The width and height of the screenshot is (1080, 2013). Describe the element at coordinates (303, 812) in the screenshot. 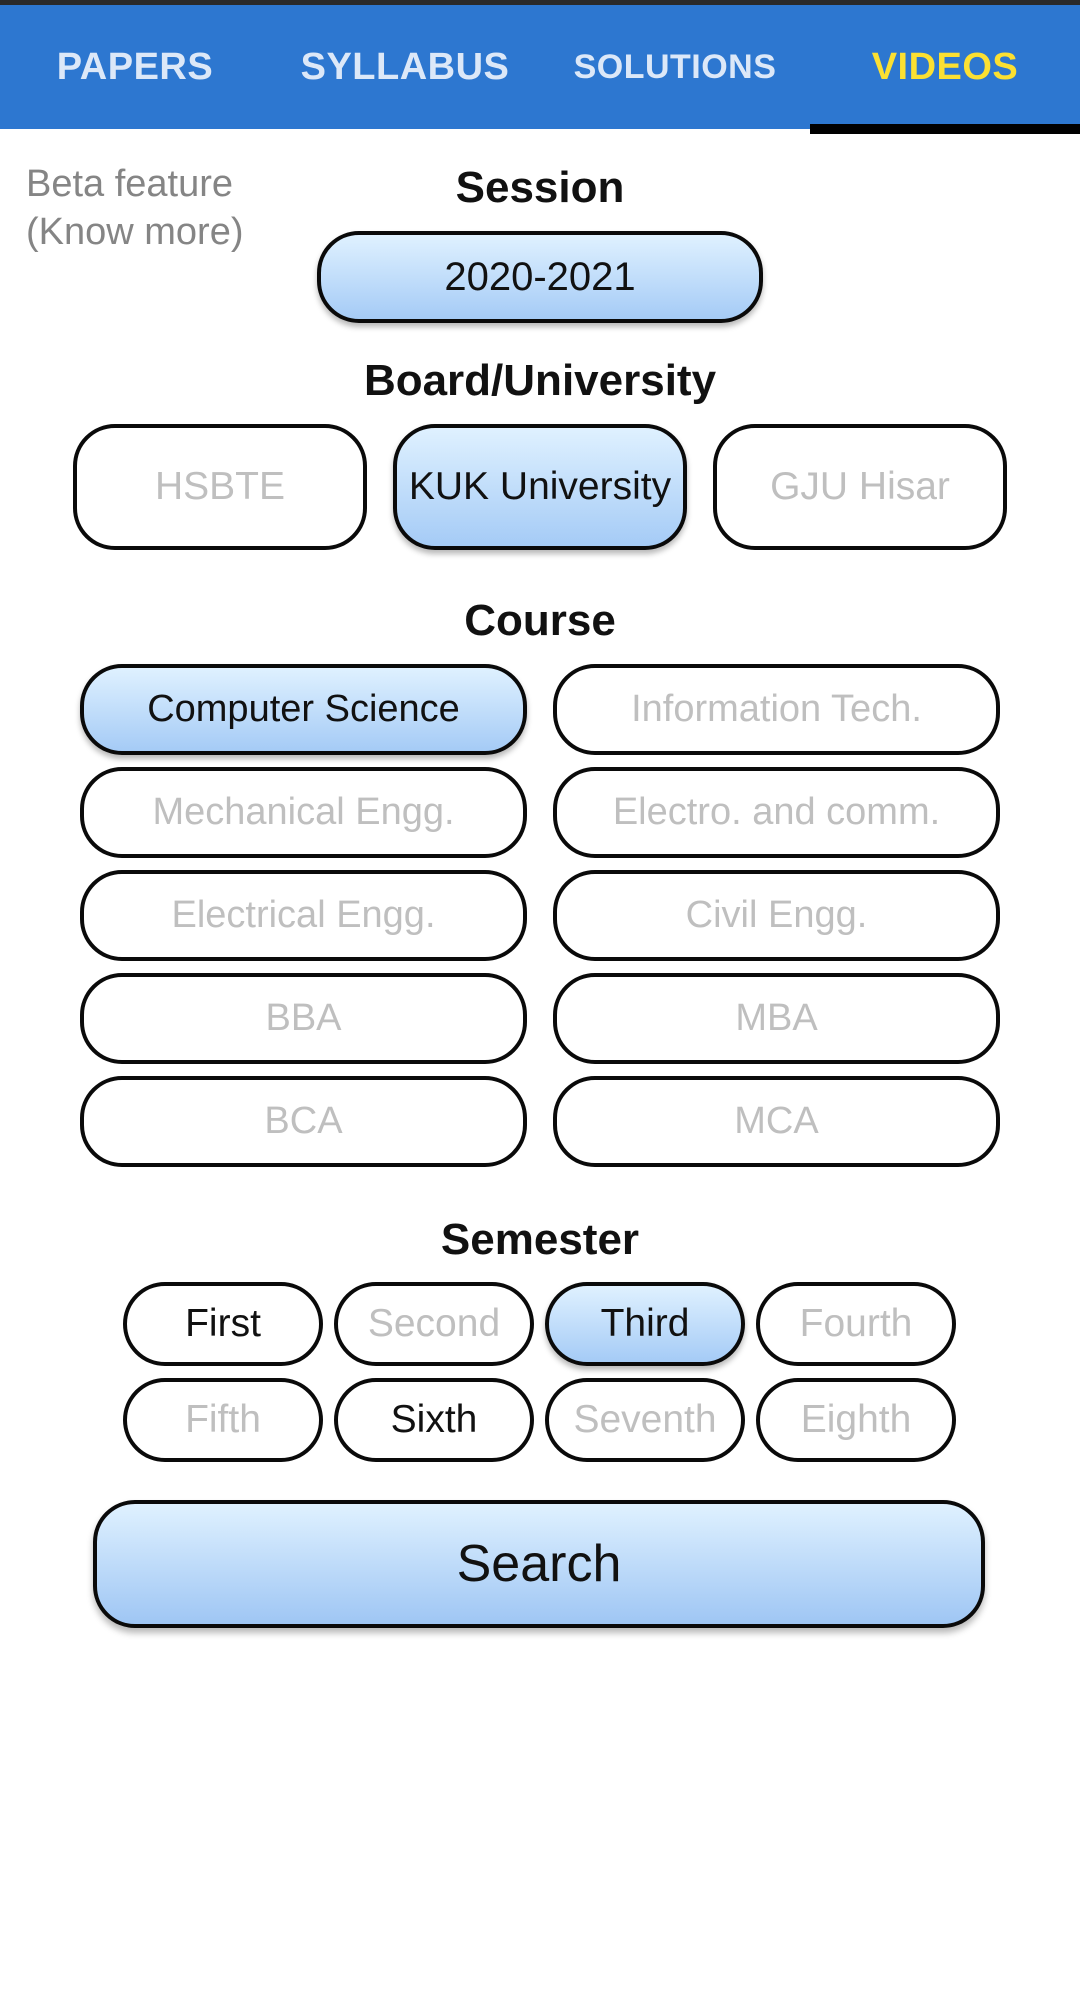

I see `course-option-mechanical-engg: Mechanical Engg.` at that location.